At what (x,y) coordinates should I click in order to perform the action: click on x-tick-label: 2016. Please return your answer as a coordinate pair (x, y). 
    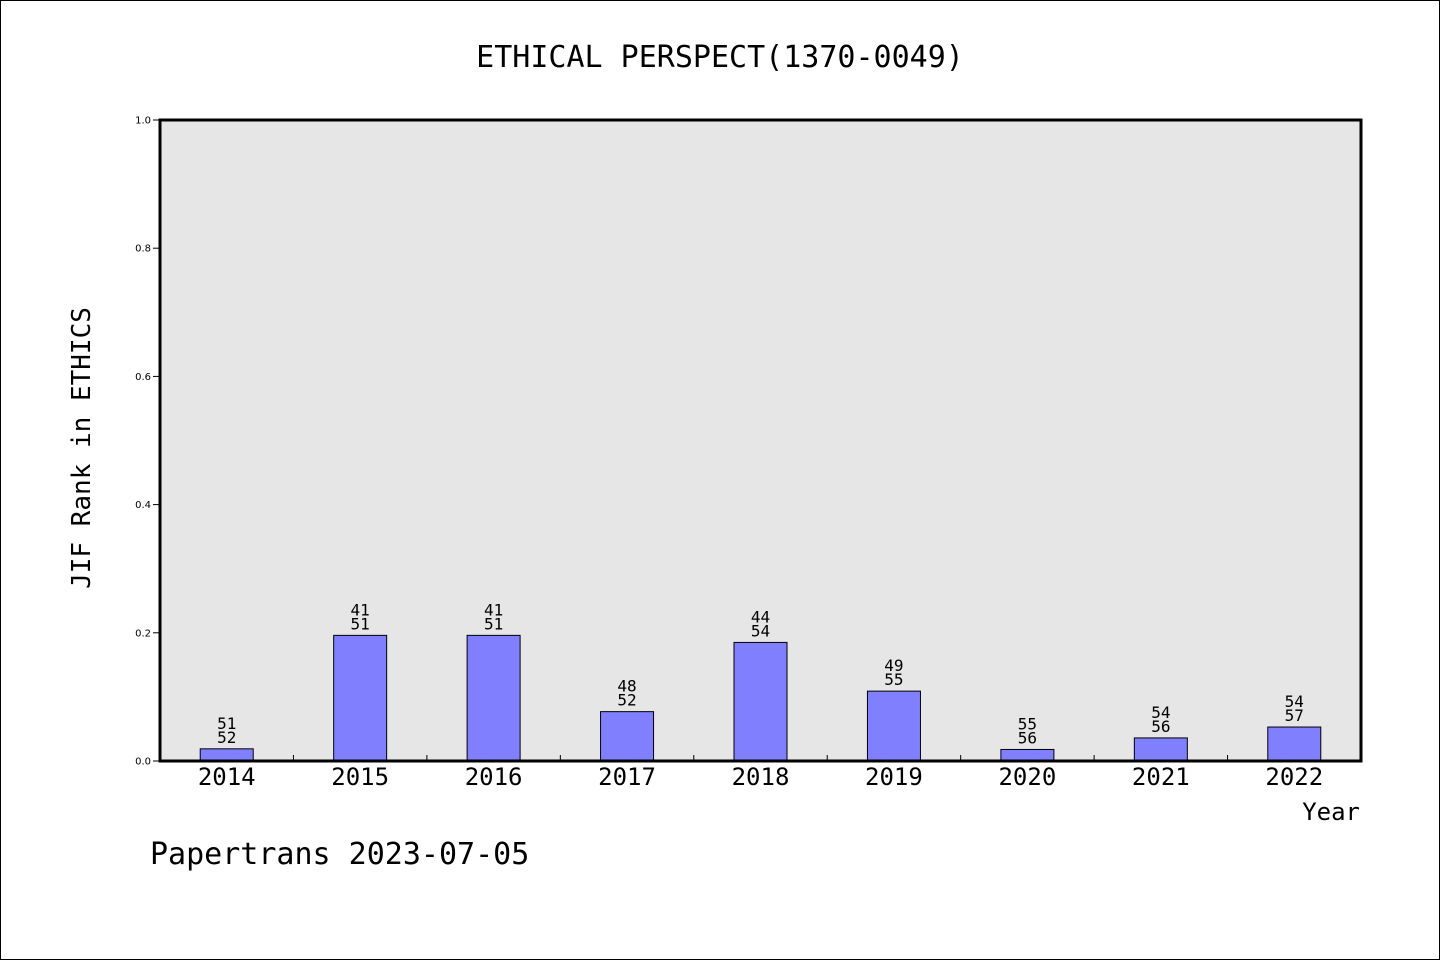
    Looking at the image, I should click on (494, 777).